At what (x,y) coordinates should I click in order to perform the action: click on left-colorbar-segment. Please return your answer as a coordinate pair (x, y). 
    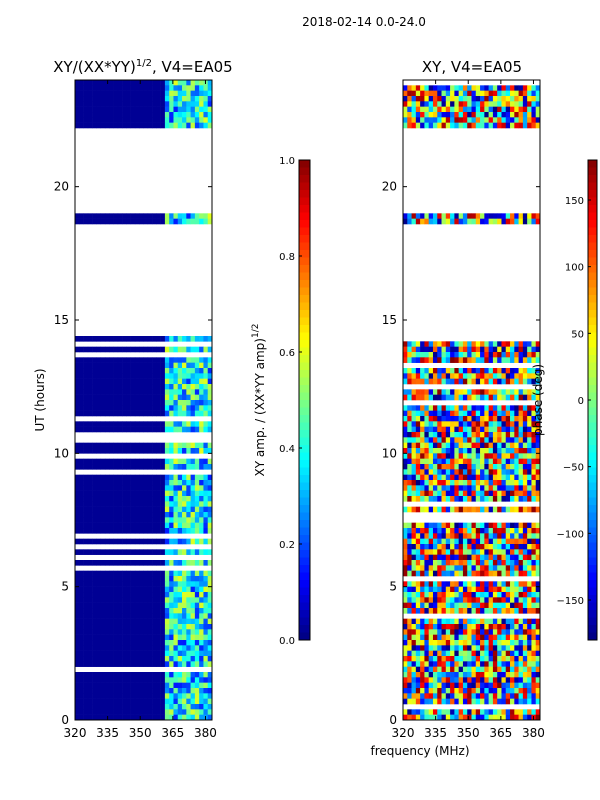
    Looking at the image, I should click on (304, 449).